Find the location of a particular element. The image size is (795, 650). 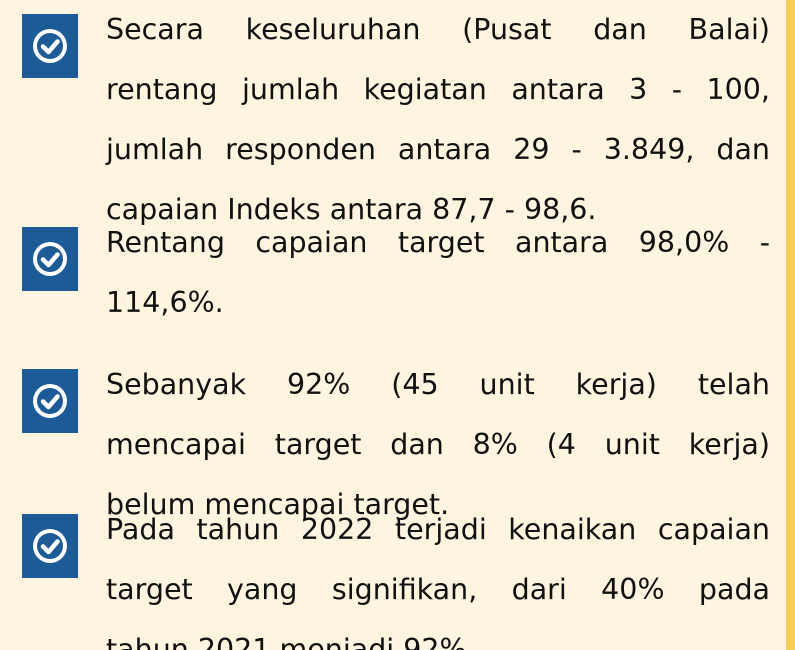

item-text-line: Pada tahun 2022 terjadi kenaikan capaian is located at coordinates (438, 529).